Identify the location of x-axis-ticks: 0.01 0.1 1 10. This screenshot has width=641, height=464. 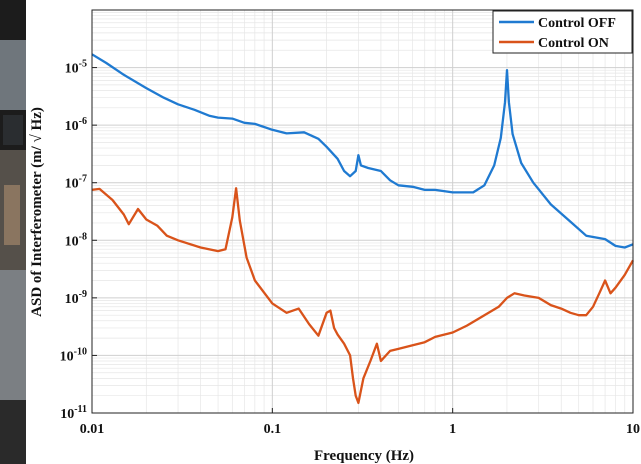
(360, 422).